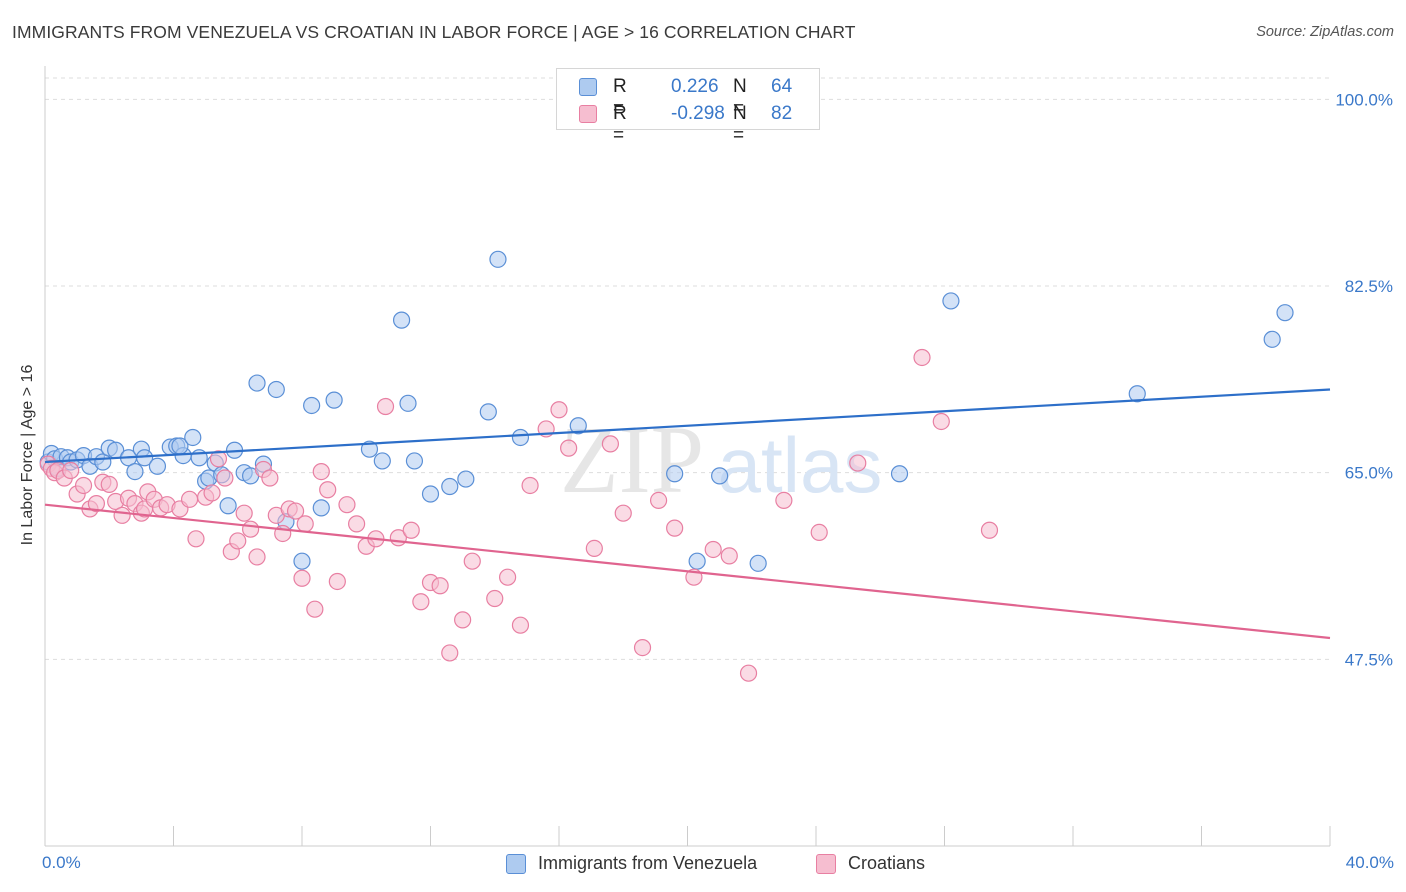 This screenshot has width=1406, height=892. What do you see at coordinates (1369, 286) in the screenshot?
I see `y-tick-label: 82.5%` at bounding box center [1369, 286].